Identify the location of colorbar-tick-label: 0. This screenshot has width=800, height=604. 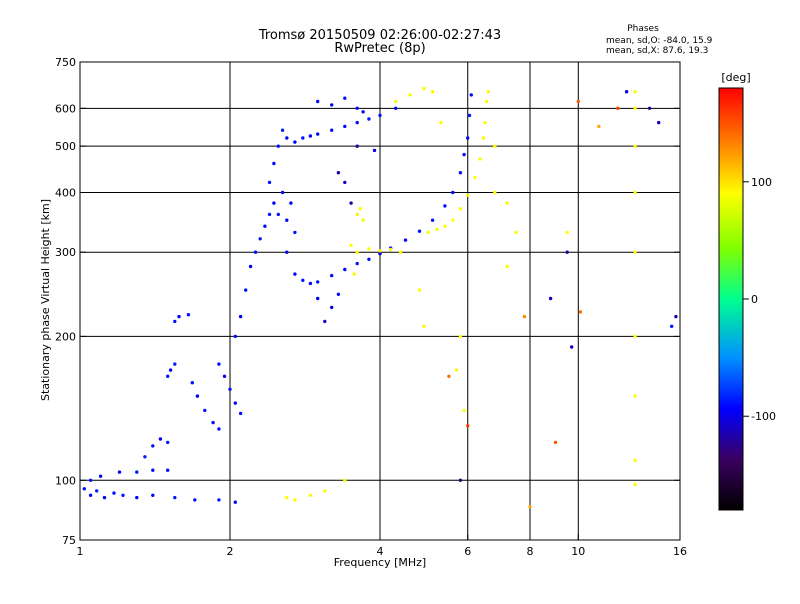
(754, 299).